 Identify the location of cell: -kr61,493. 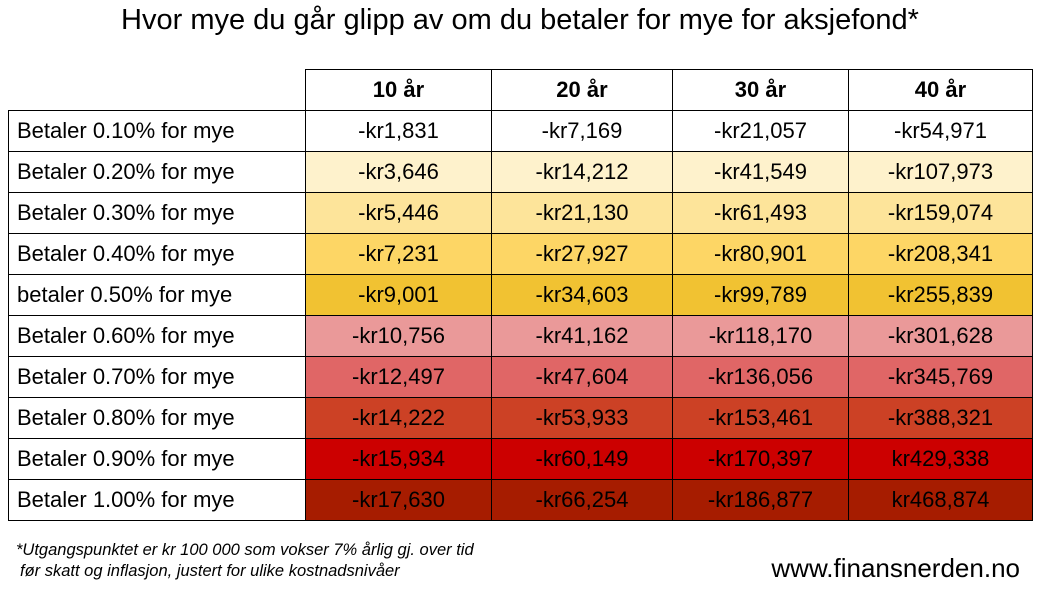
(760, 213).